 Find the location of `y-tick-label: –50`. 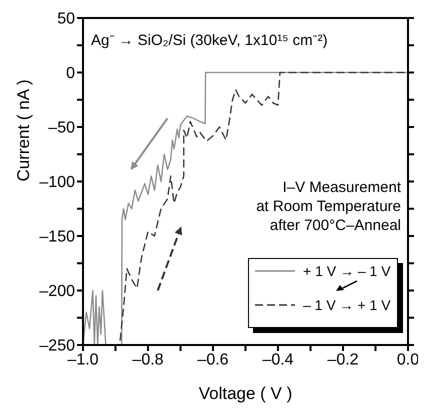

y-tick-label: –50 is located at coordinates (62, 128).